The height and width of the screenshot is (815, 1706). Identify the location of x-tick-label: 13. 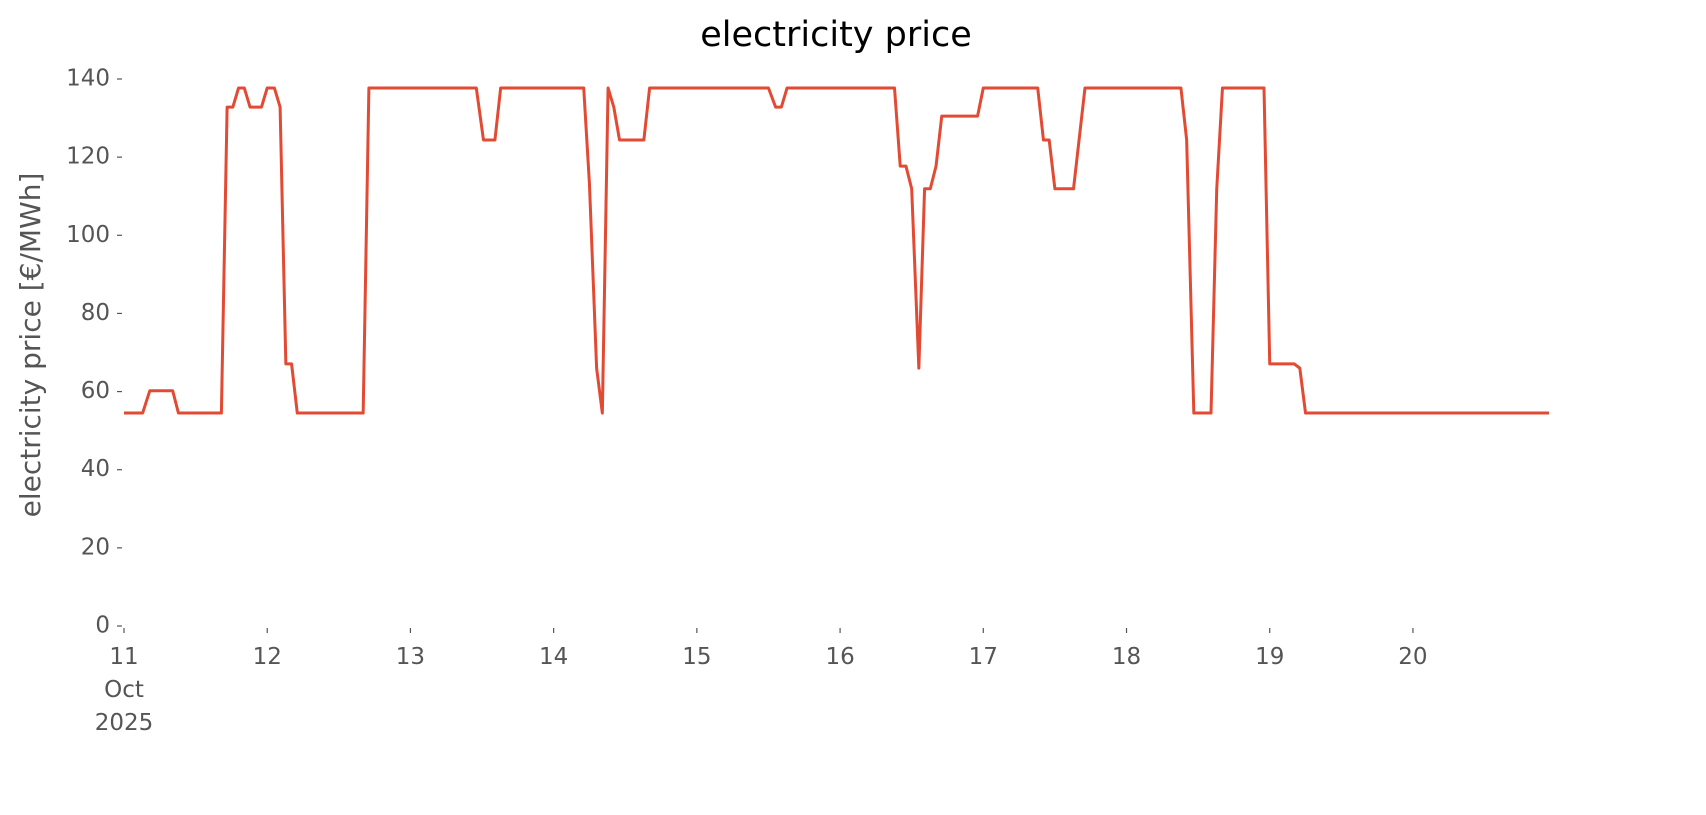
(410, 657).